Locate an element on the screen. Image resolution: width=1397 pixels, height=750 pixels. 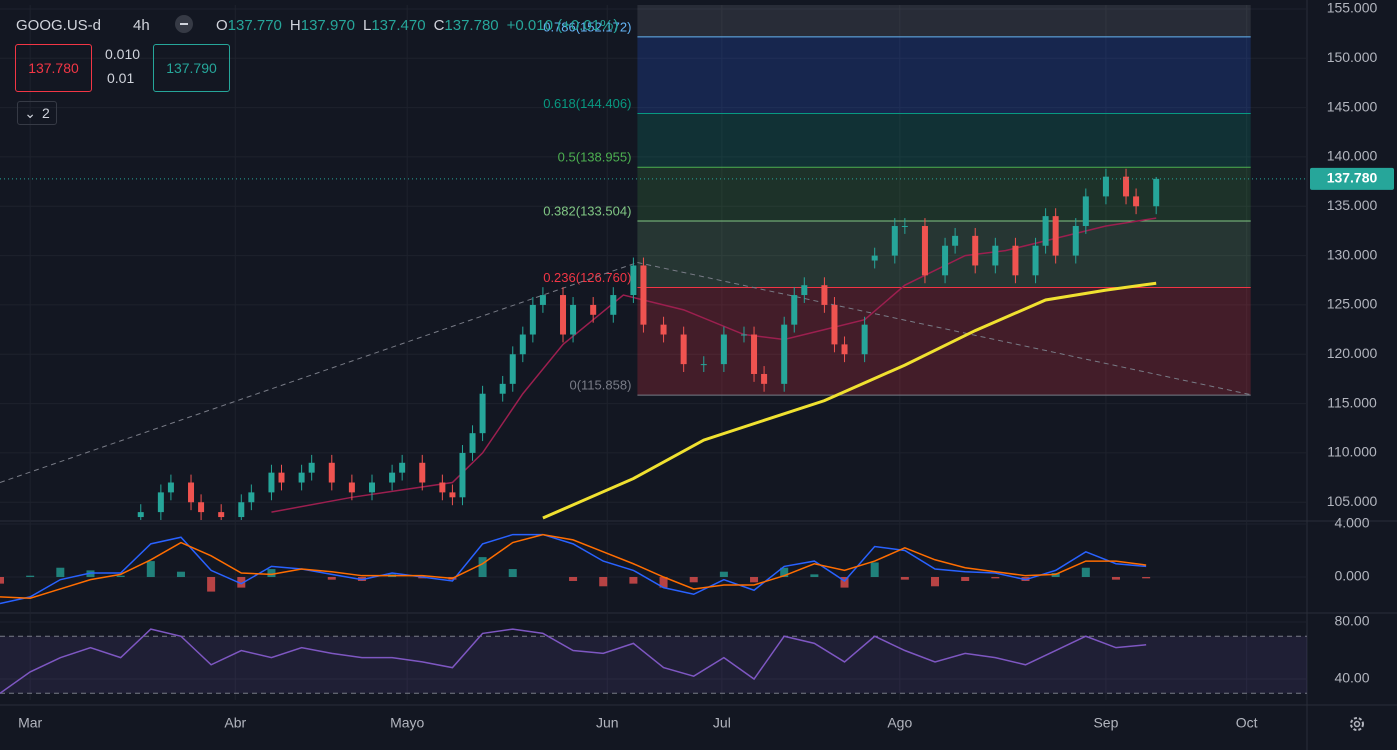
x-tick-label: Mar is located at coordinates (30, 723).